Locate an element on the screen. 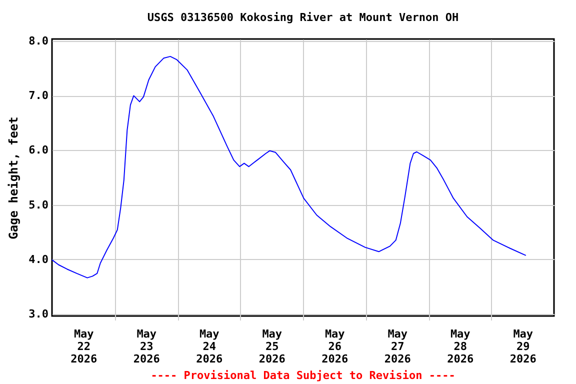 The width and height of the screenshot is (576, 384). y-tick-label: 6.0 is located at coordinates (38, 150).